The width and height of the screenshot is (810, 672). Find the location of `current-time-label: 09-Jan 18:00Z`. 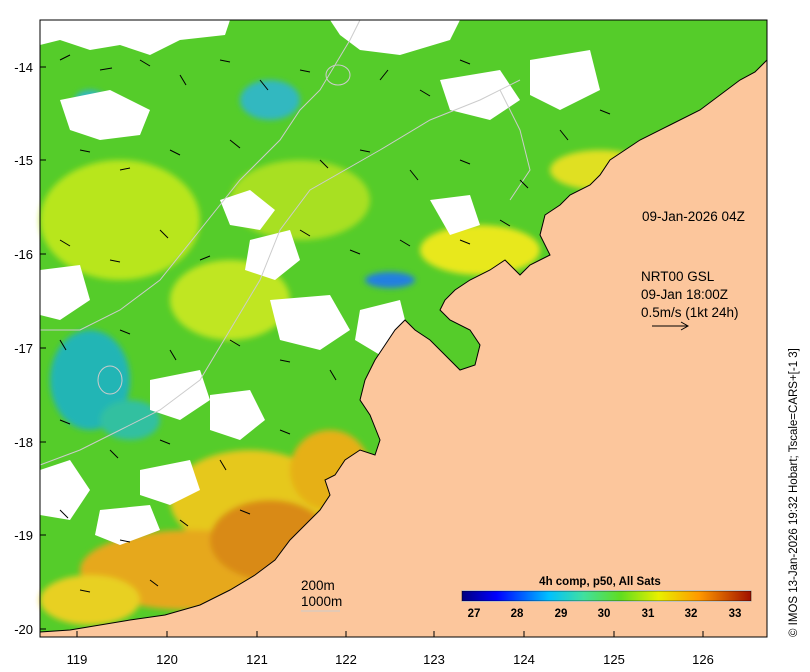

current-time-label: 09-Jan 18:00Z is located at coordinates (684, 294).